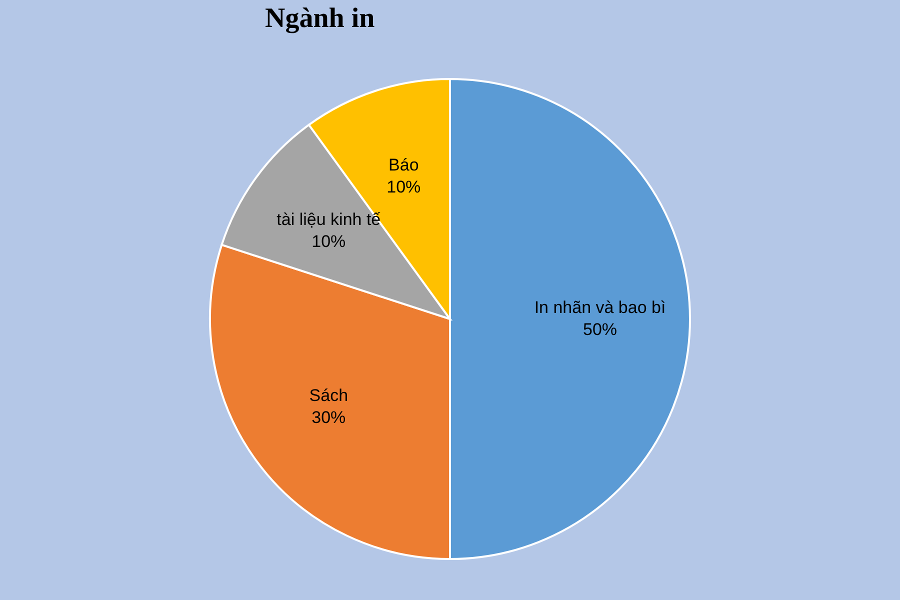  I want to click on slice-label: Báo, so click(403, 164).